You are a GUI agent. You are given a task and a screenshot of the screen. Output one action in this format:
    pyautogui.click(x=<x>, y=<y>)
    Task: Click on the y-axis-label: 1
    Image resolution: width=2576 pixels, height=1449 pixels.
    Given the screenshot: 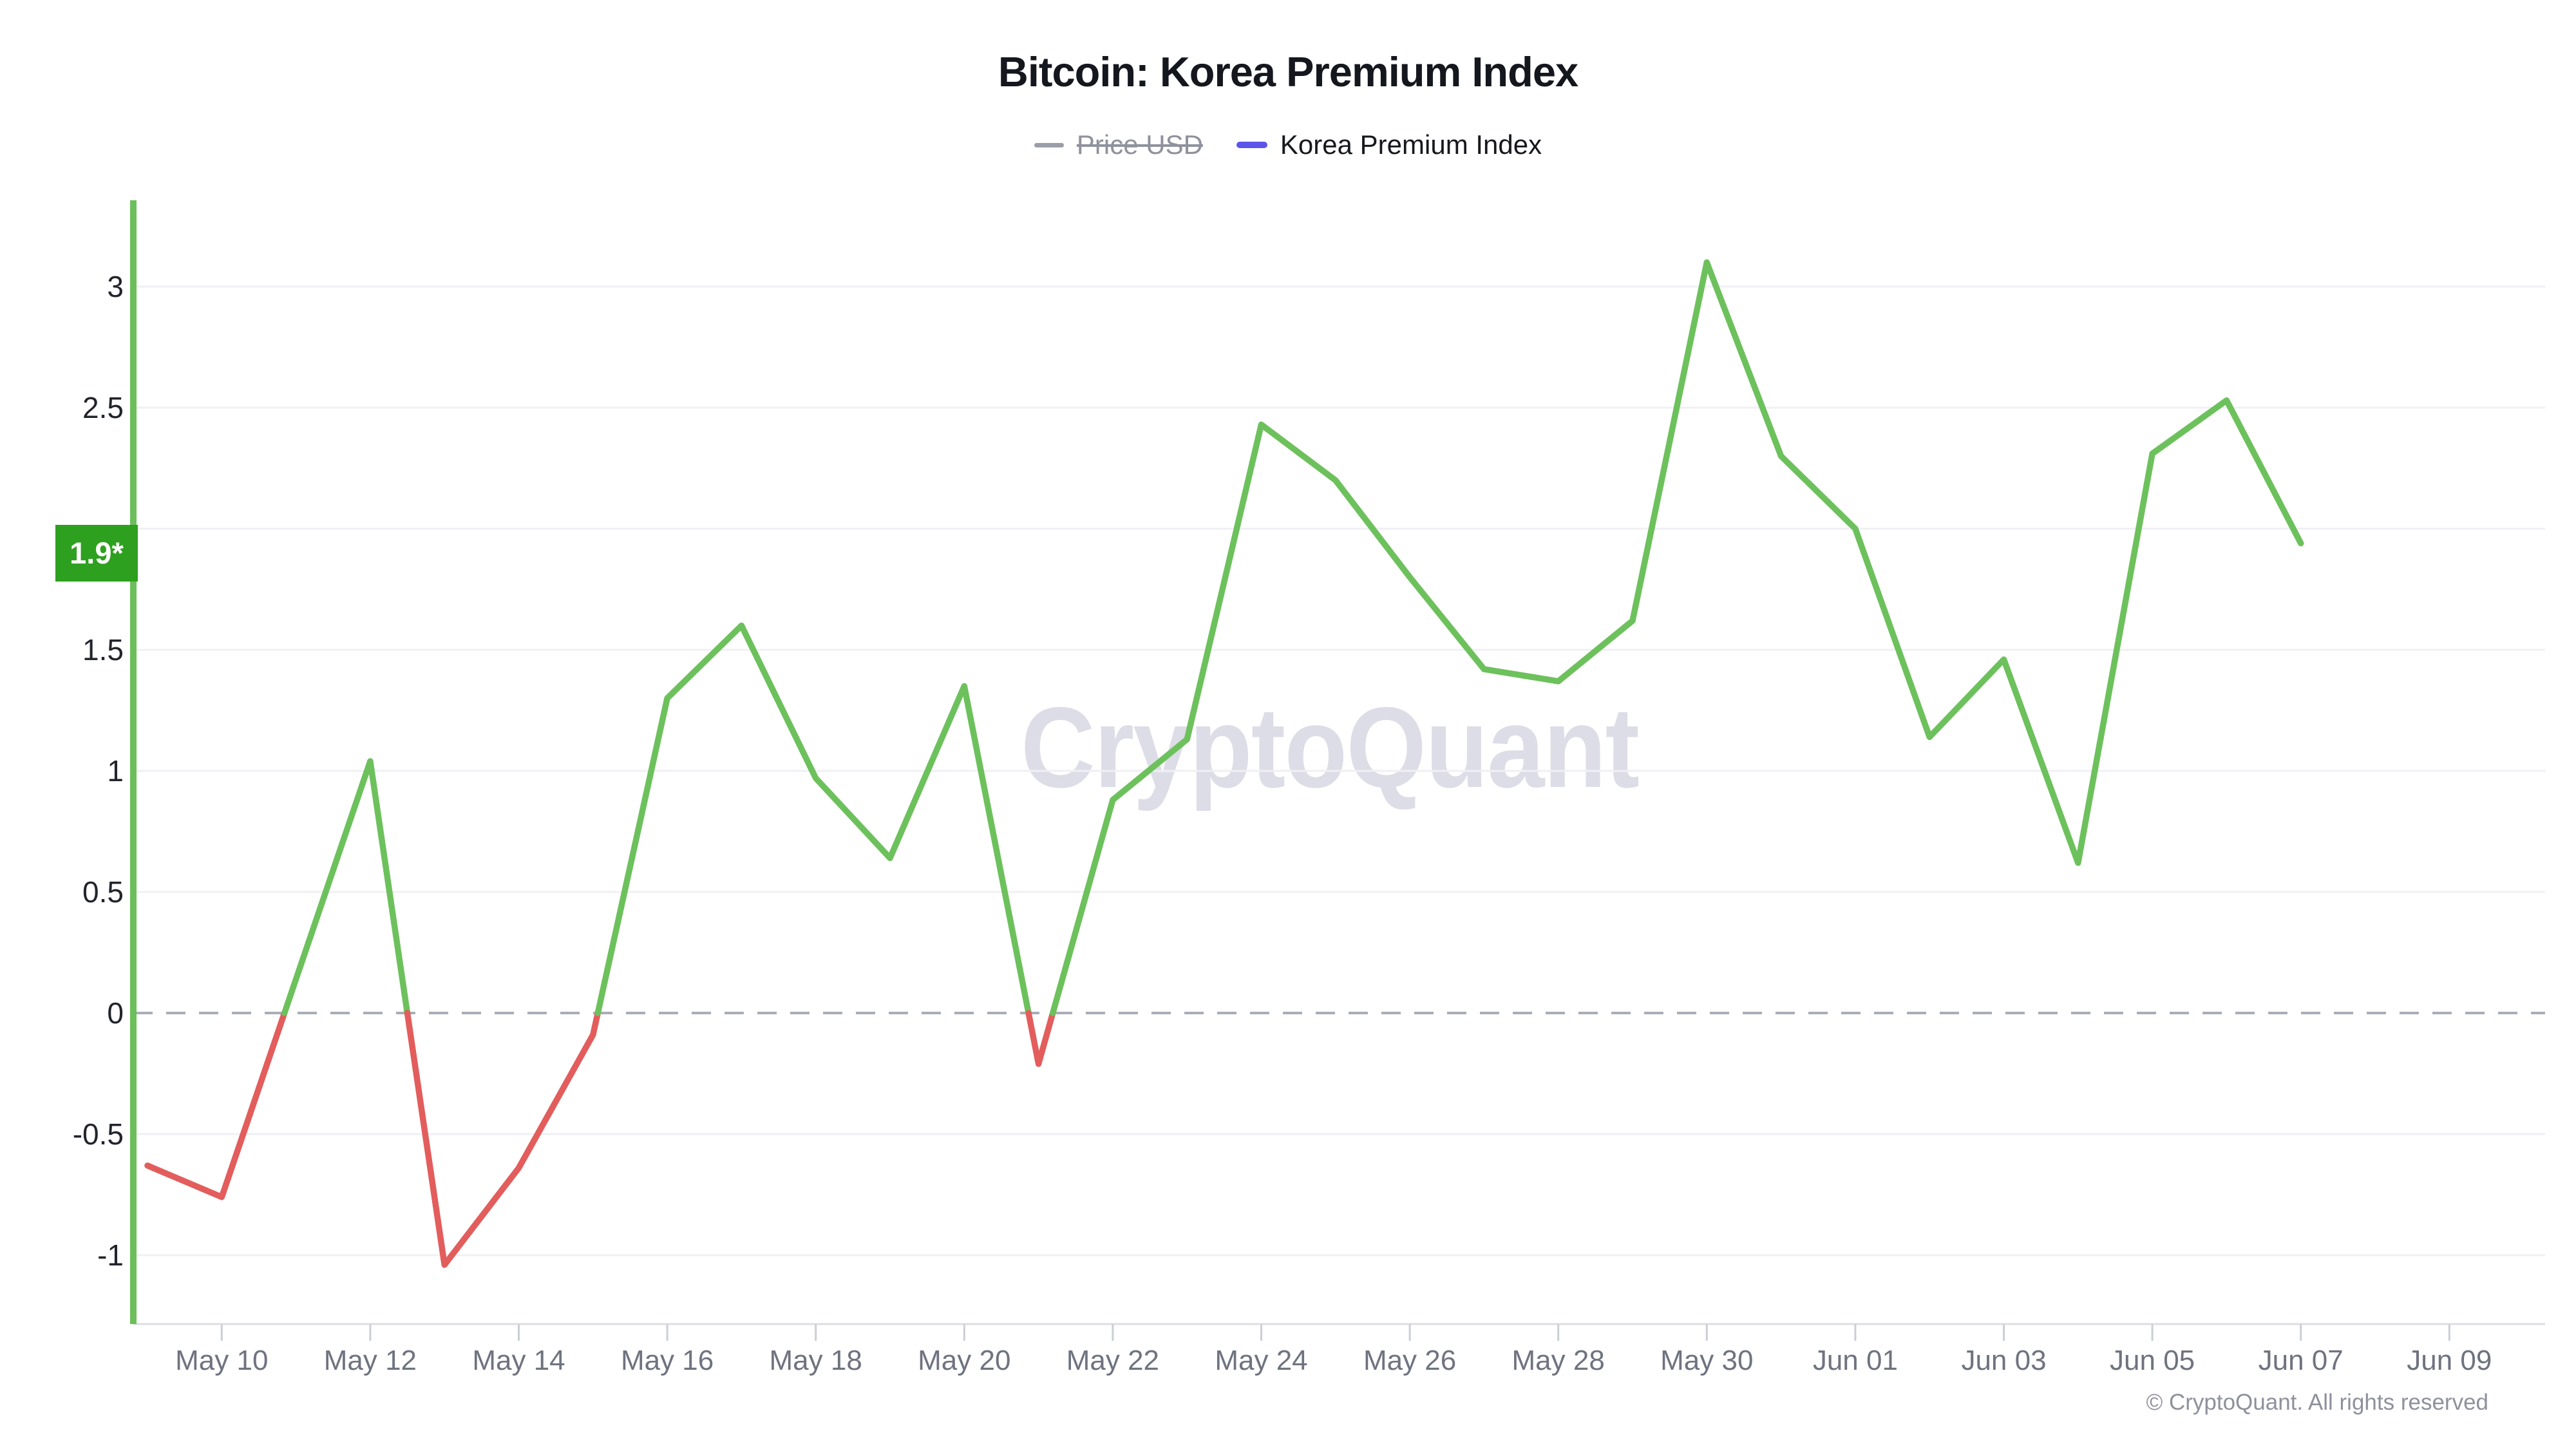 What is the action you would take?
    pyautogui.click(x=116, y=771)
    